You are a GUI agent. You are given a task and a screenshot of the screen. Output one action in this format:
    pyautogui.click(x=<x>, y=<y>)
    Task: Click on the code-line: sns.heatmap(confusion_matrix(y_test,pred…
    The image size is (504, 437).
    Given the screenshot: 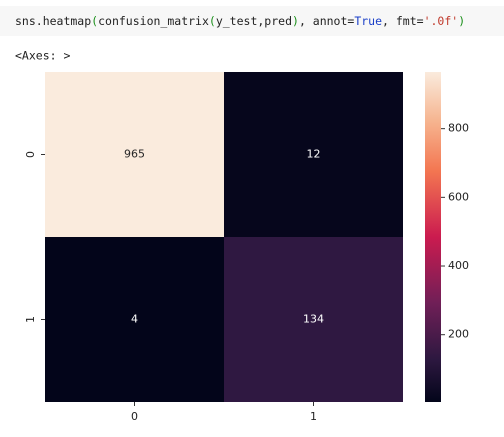 What is the action you would take?
    pyautogui.click(x=240, y=21)
    